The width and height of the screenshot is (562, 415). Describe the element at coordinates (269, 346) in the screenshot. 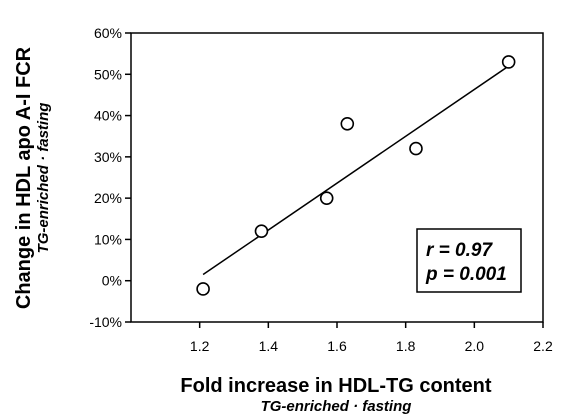

I see `x-tick-label: 1.4` at that location.